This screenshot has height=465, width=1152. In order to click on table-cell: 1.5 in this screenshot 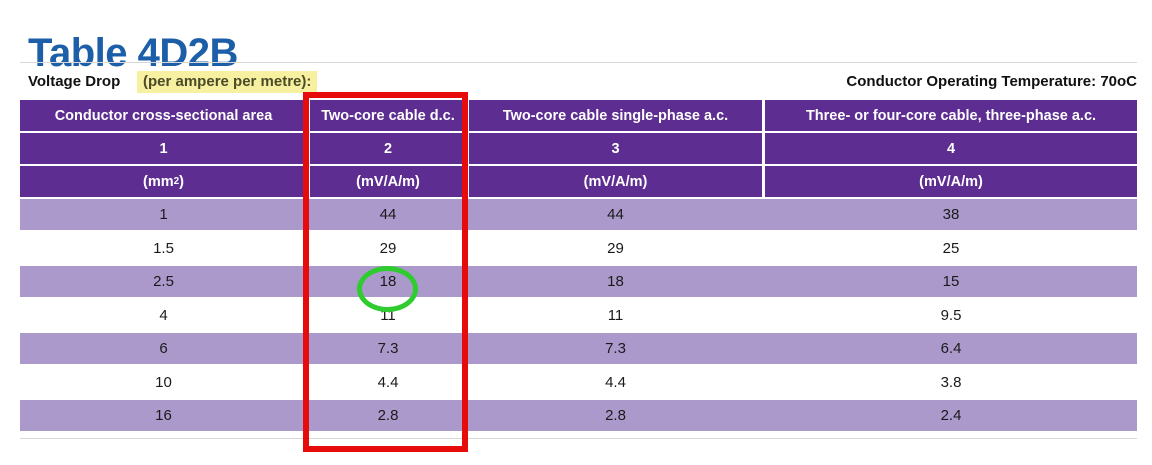, I will do `click(163, 248)`.